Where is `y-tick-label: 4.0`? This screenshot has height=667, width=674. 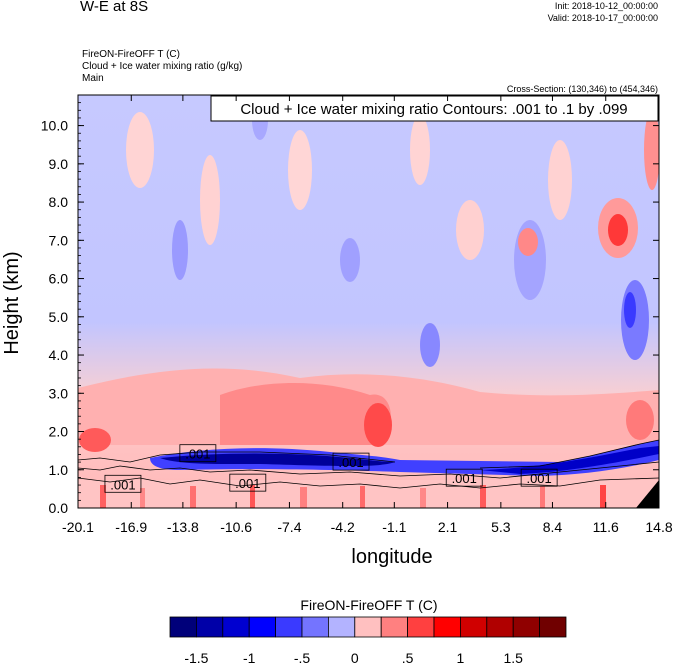
y-tick-label: 4.0 is located at coordinates (59, 355).